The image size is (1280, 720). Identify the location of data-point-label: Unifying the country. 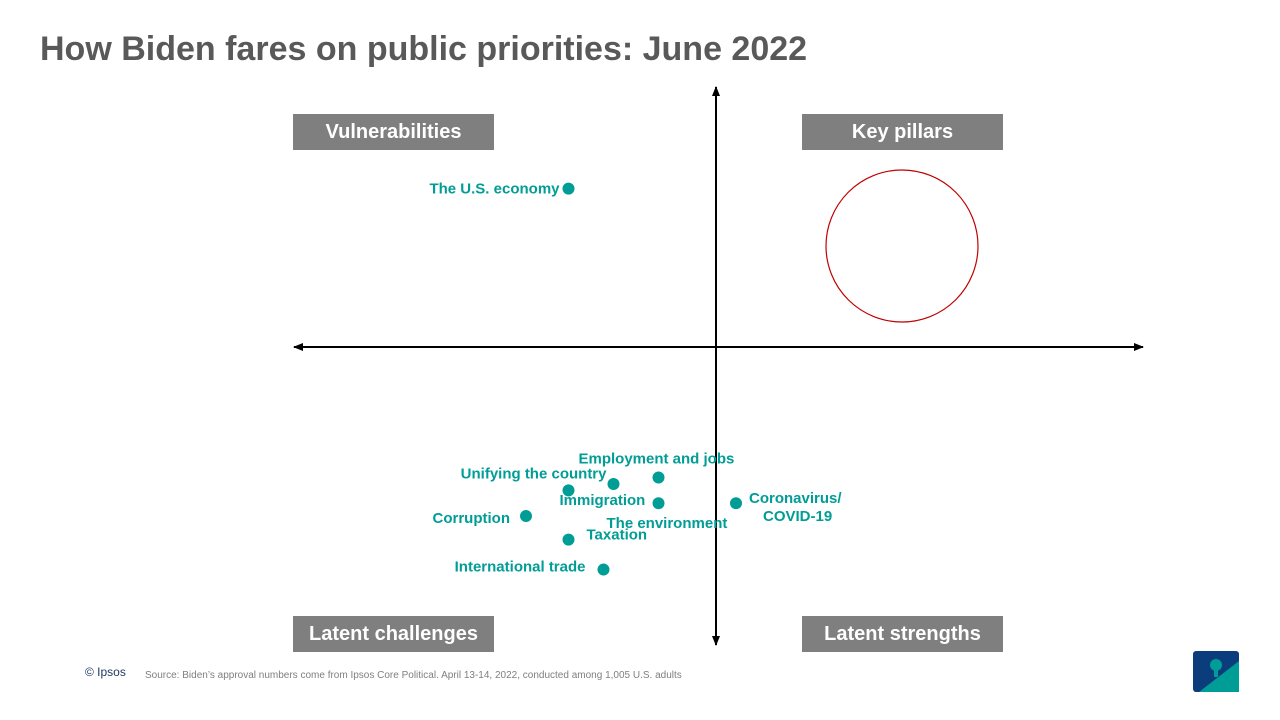
(534, 473).